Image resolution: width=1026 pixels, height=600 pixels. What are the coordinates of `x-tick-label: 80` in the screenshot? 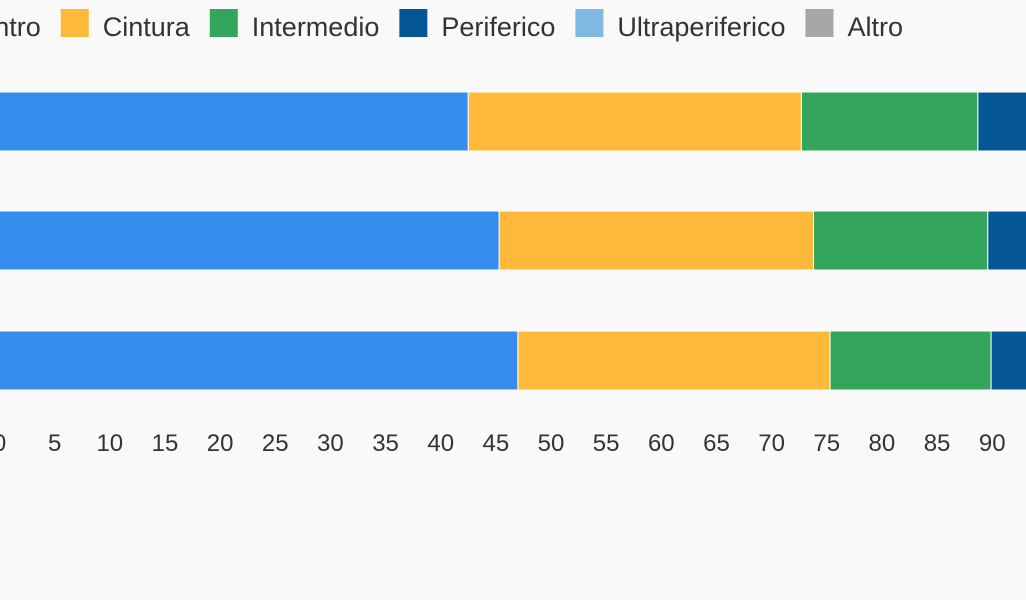 It's located at (882, 443).